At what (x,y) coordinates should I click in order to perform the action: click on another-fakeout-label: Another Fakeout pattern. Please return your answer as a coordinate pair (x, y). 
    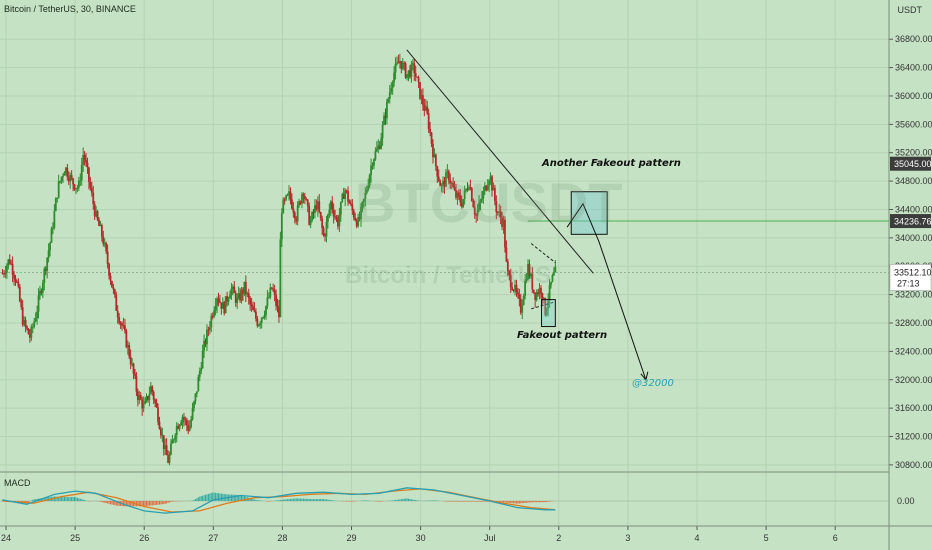
    Looking at the image, I should click on (611, 163).